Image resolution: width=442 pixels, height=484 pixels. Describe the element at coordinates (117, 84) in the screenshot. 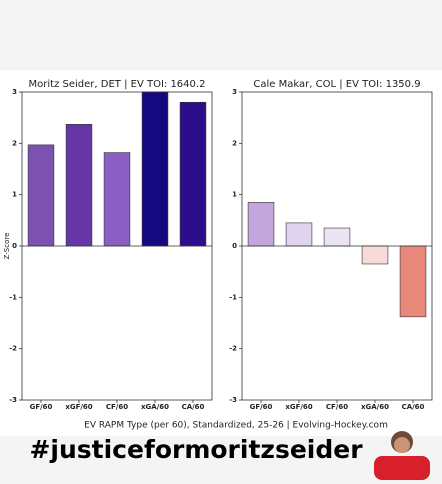

I see `chart-title: Moritz Seider, DET | EV TOI: 1640.2` at that location.